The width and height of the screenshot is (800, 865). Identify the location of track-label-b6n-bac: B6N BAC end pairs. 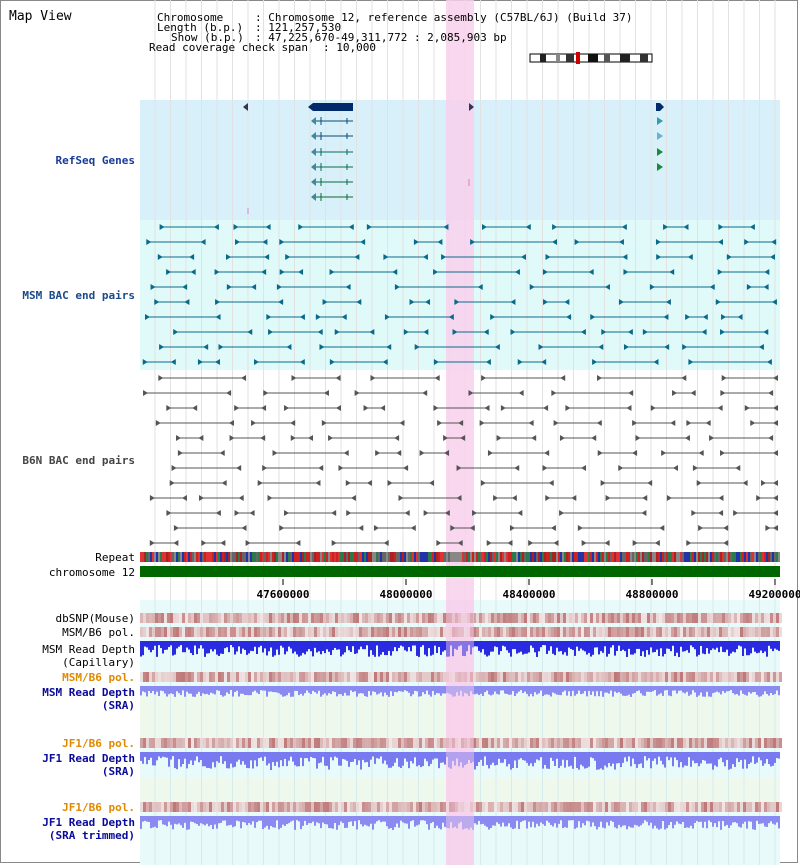
(78, 460).